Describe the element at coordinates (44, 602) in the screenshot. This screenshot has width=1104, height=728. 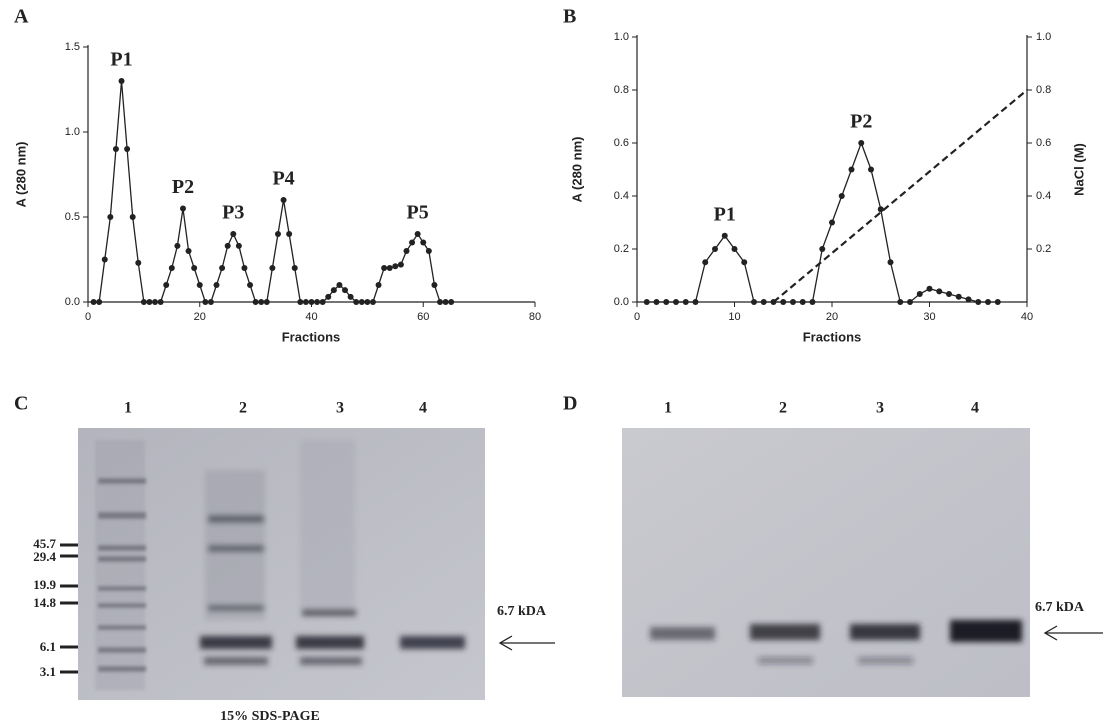
I see `marker-label: 14.8` at that location.